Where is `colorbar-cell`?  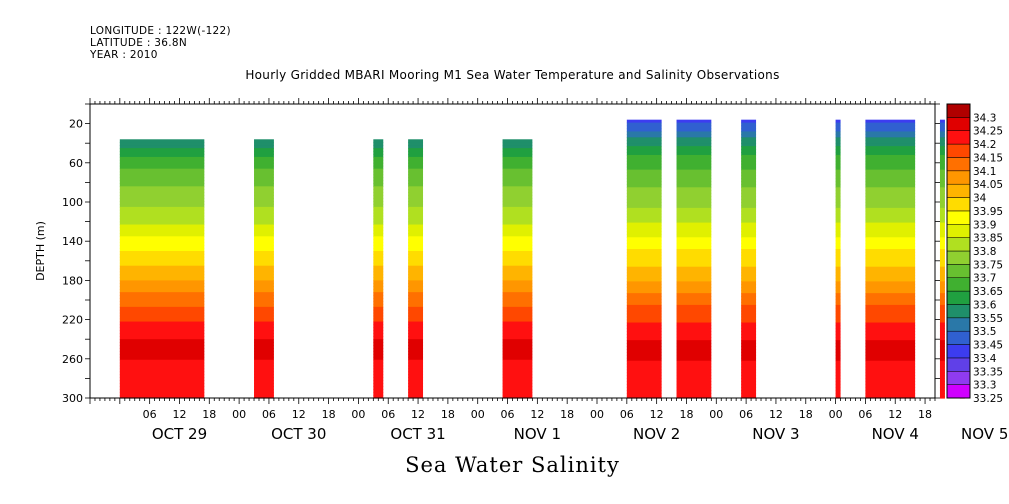 colorbar-cell is located at coordinates (958, 351).